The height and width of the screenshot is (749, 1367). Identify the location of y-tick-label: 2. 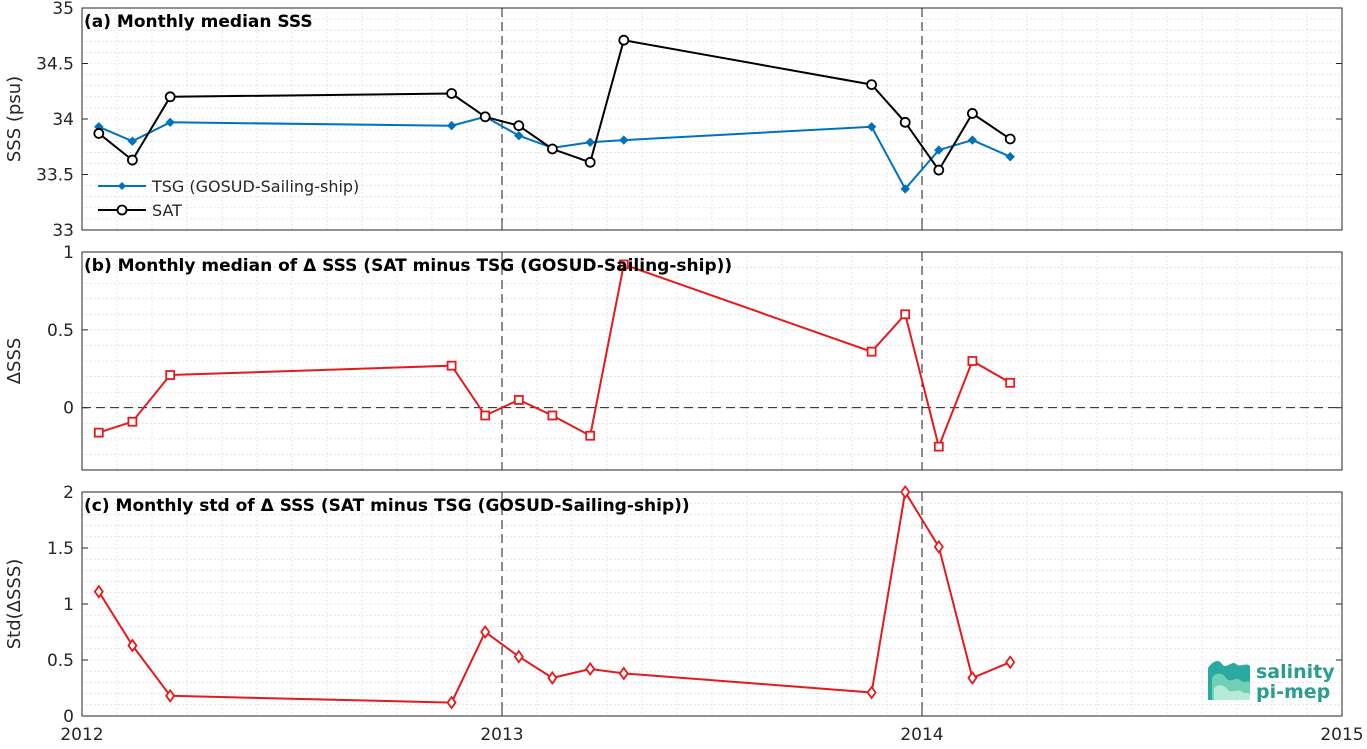
(68, 493).